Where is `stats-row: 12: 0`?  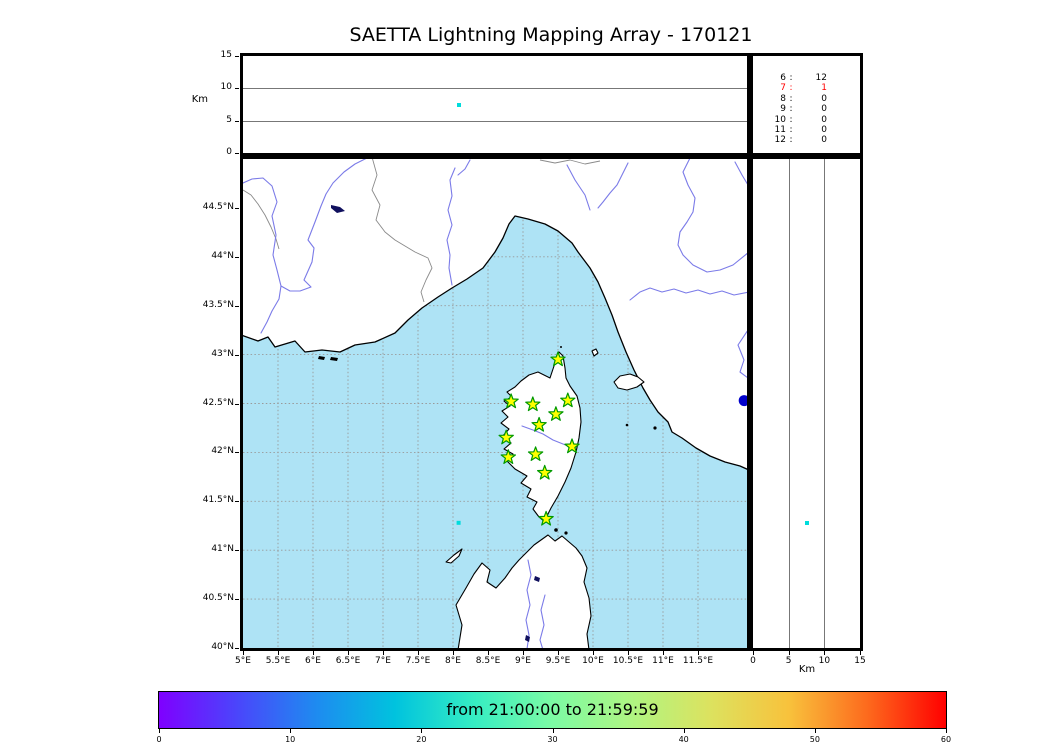 stats-row: 12: 0 is located at coordinates (806, 140).